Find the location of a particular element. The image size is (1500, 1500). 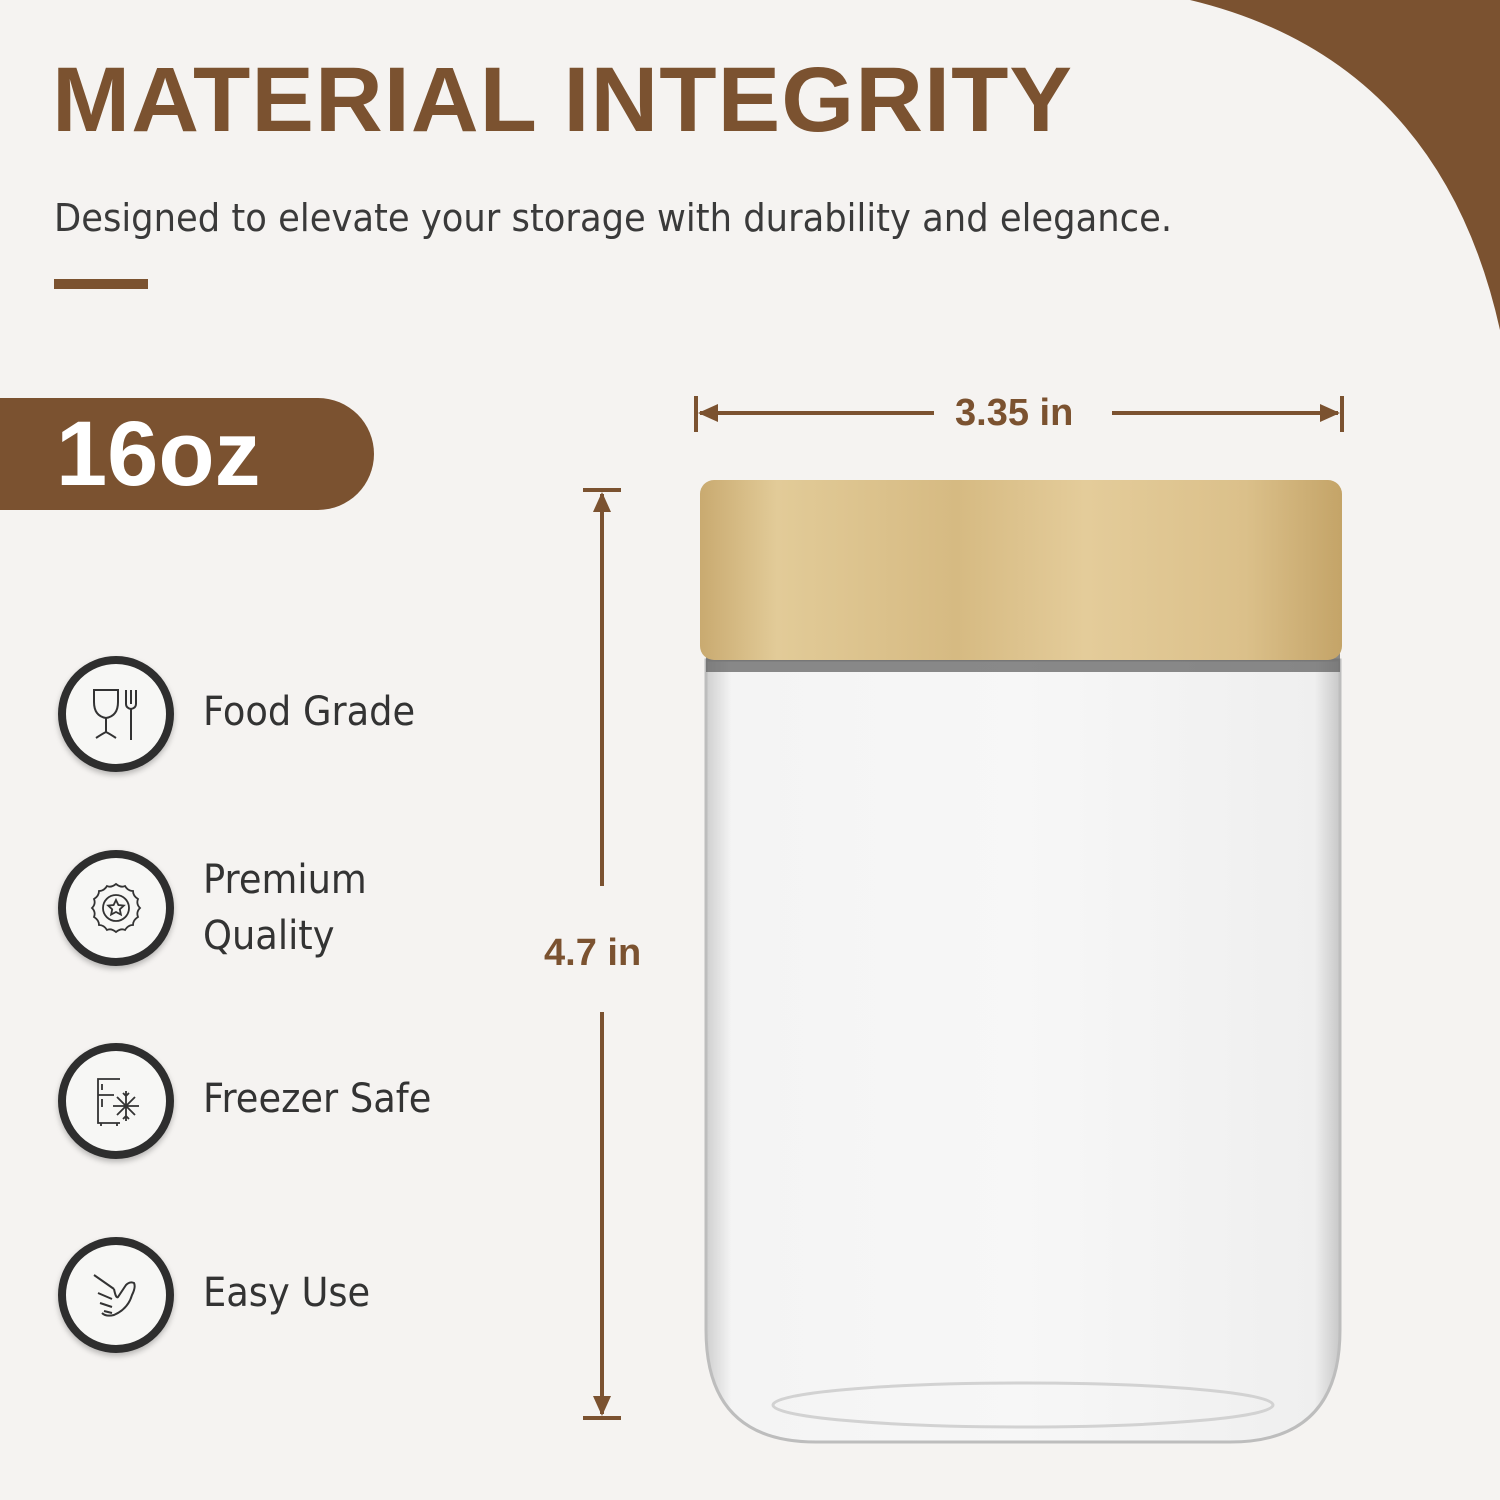

feature-label-line1: Premium is located at coordinates (285, 880).